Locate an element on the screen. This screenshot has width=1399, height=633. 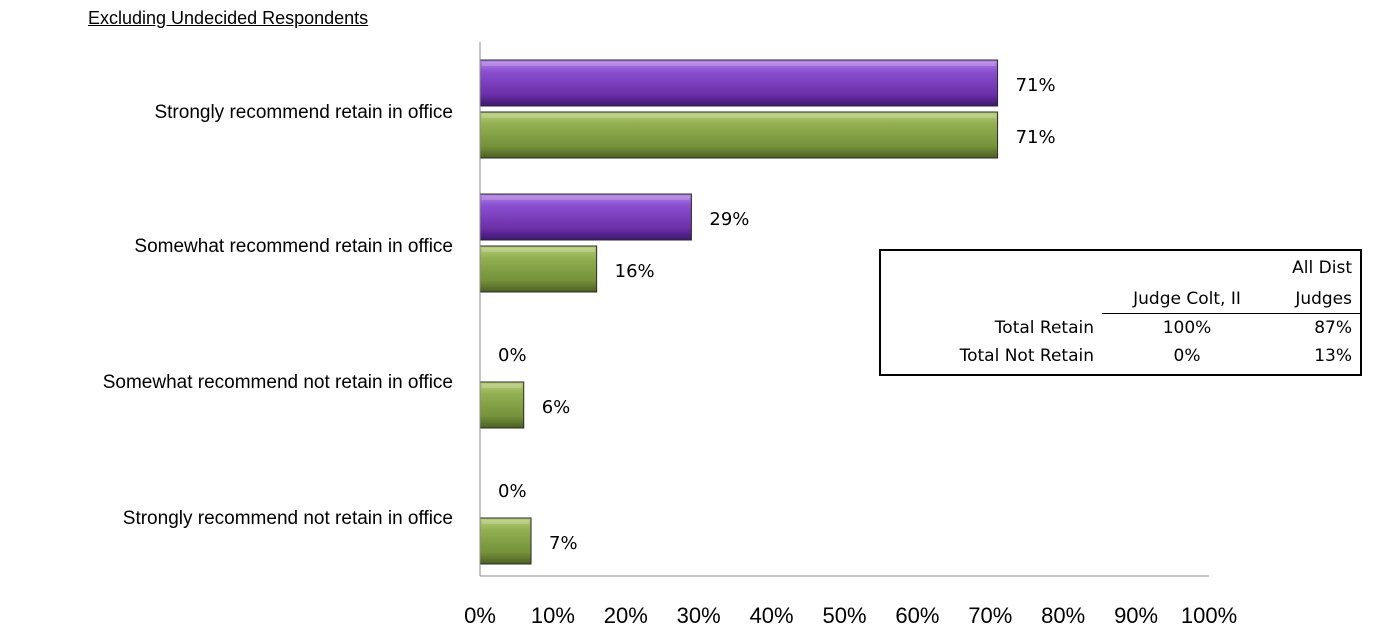
category-label: Strongly recommend not retain in office is located at coordinates (288, 518).